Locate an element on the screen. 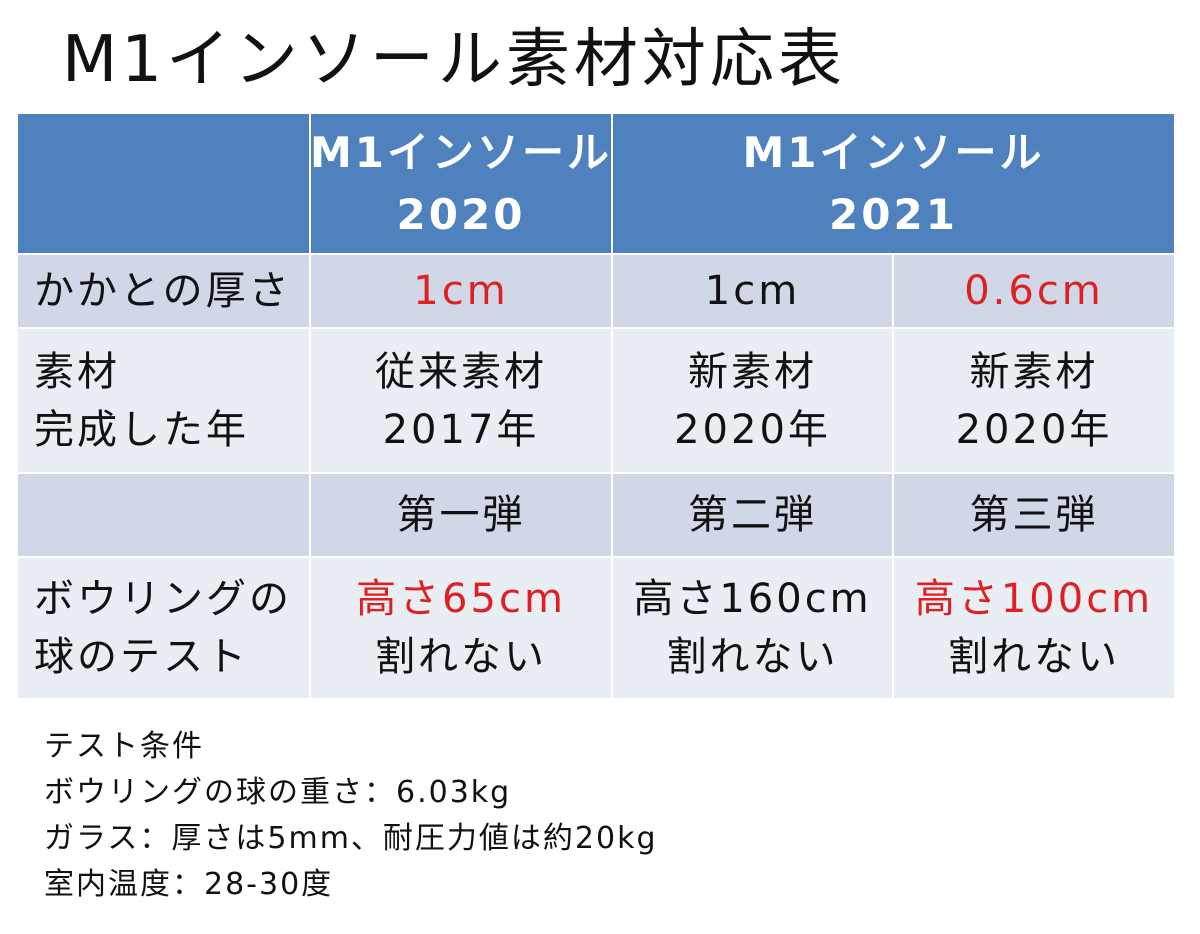 This screenshot has width=1200, height=934. edition-2021a-cell: 第二弾 is located at coordinates (752, 515).